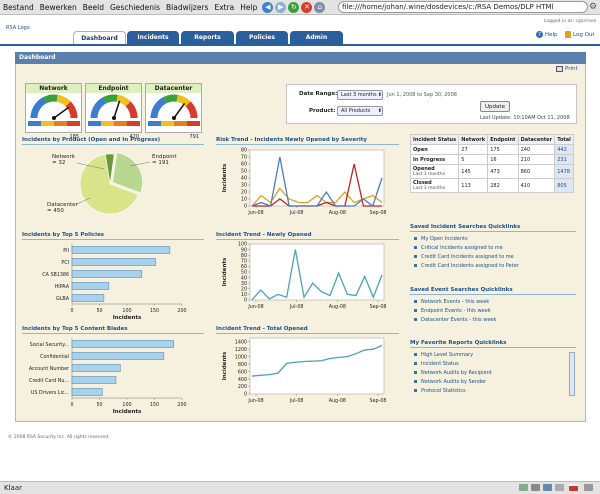  I want to click on menu-bestand: Bestand, so click(18, 7).